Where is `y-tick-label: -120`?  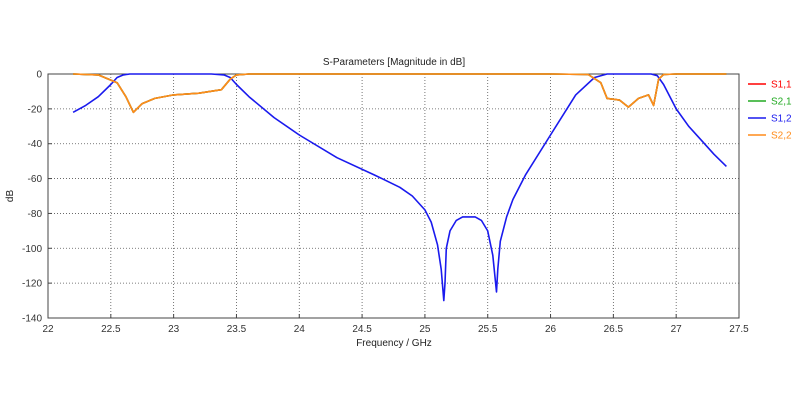 y-tick-label: -120 is located at coordinates (32, 284).